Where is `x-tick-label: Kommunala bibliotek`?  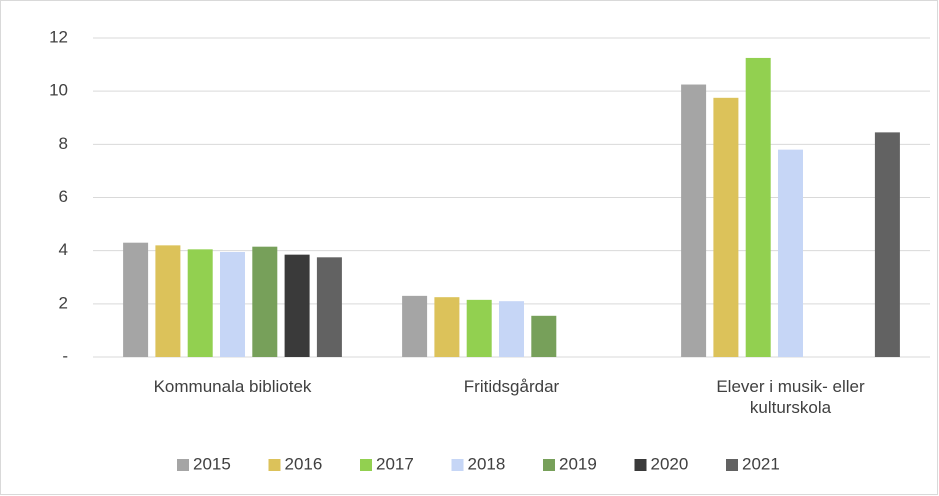 x-tick-label: Kommunala bibliotek is located at coordinates (232, 386).